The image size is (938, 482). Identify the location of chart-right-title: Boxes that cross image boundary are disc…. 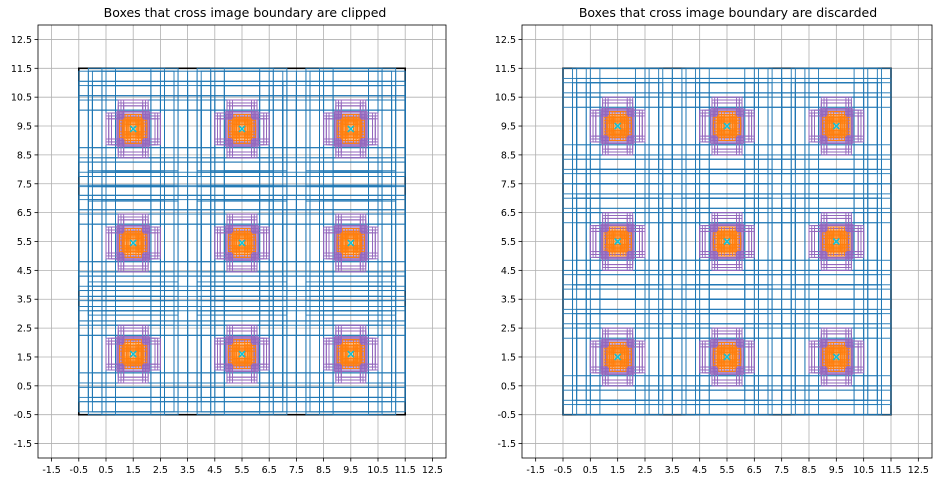
(728, 12).